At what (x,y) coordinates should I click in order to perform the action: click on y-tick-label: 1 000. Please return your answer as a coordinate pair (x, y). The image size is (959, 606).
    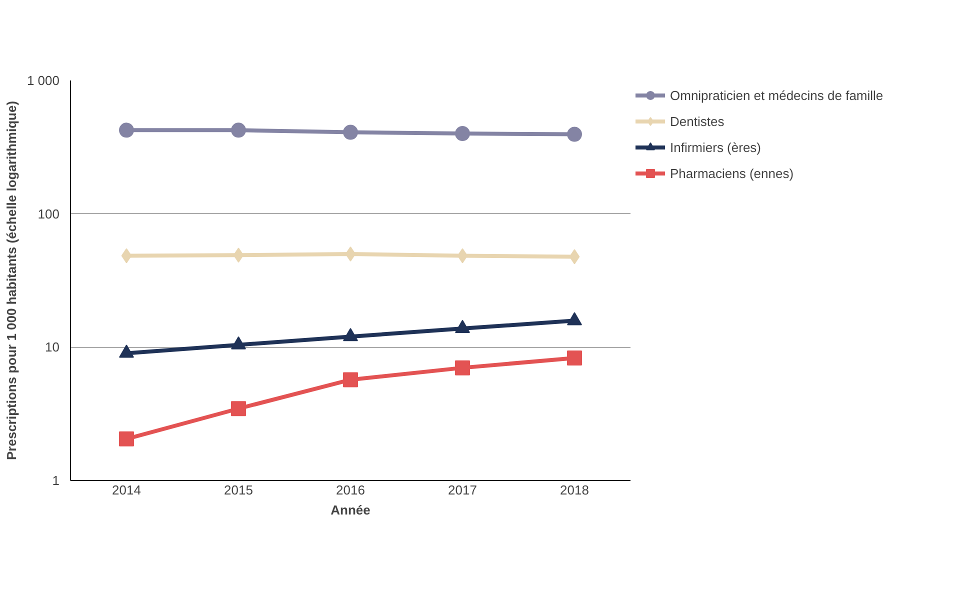
    Looking at the image, I should click on (43, 80).